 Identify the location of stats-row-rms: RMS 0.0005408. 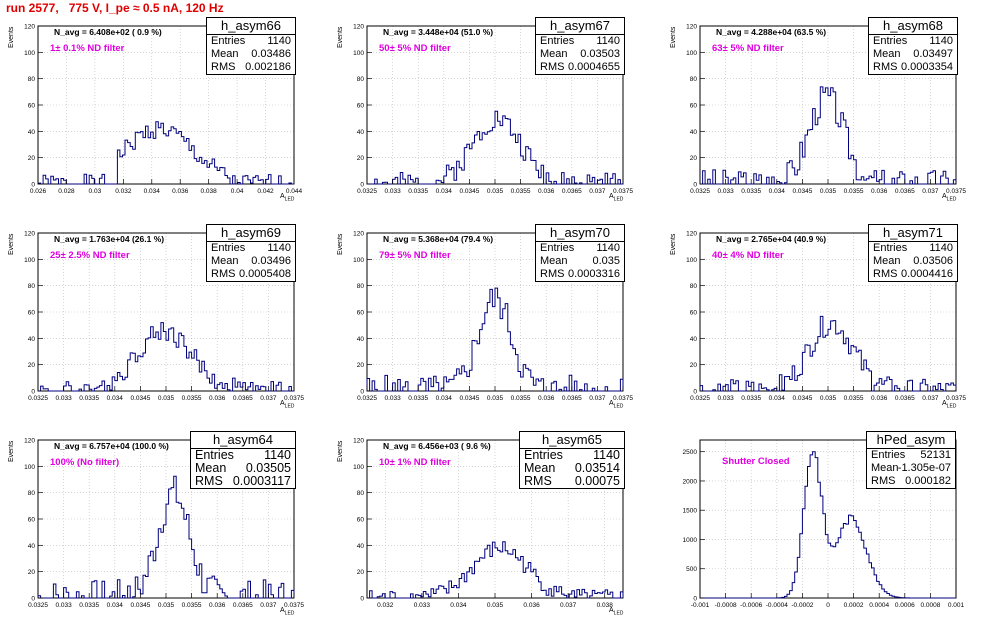
(251, 274).